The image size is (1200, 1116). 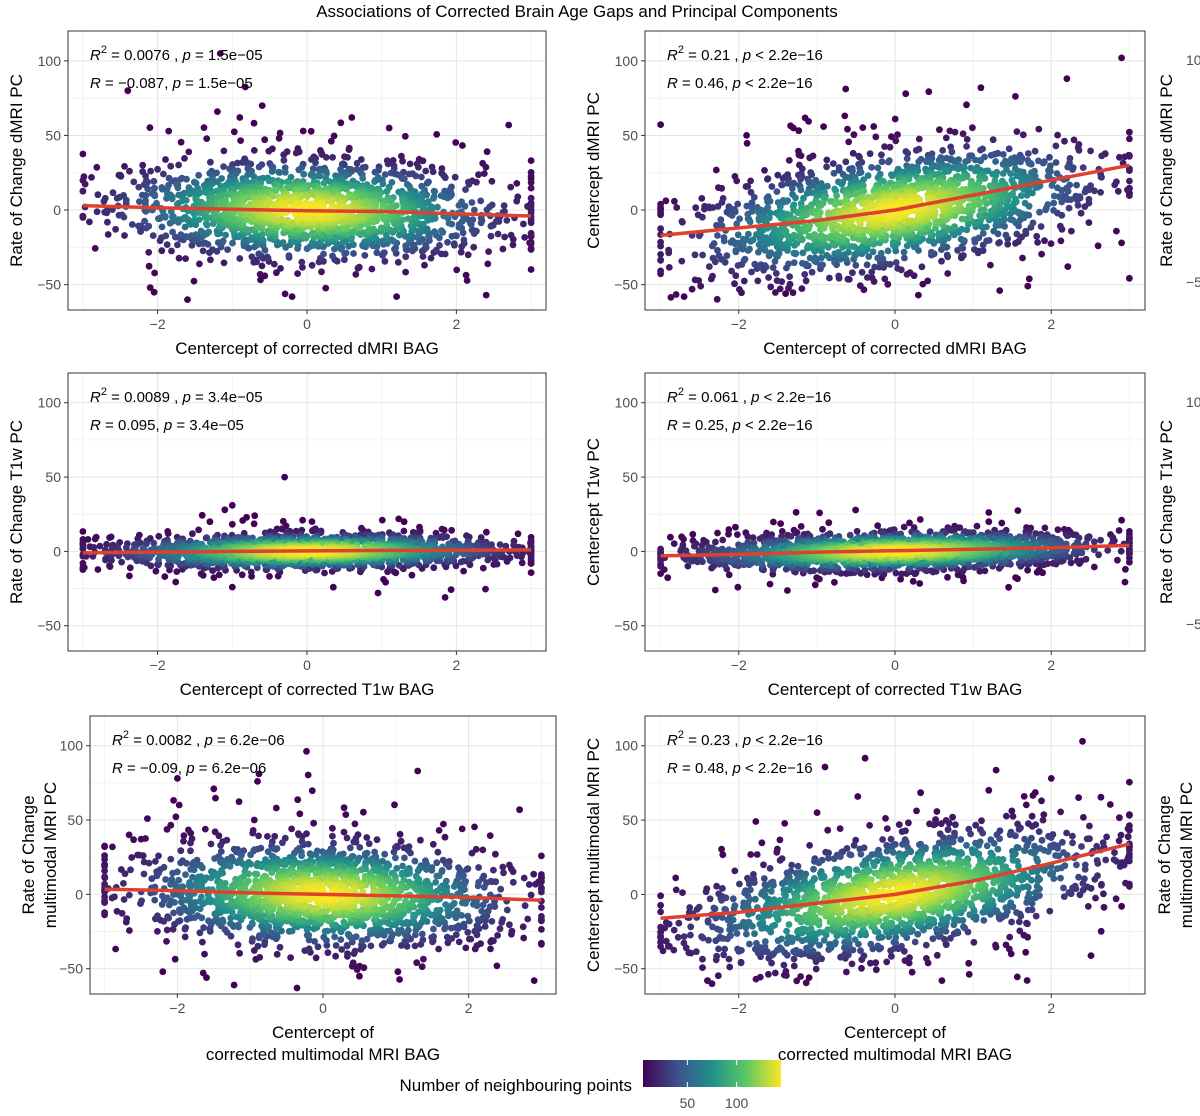 What do you see at coordinates (307, 348) in the screenshot?
I see `x-axis-label: Centercept of corrected dMRI BAG` at bounding box center [307, 348].